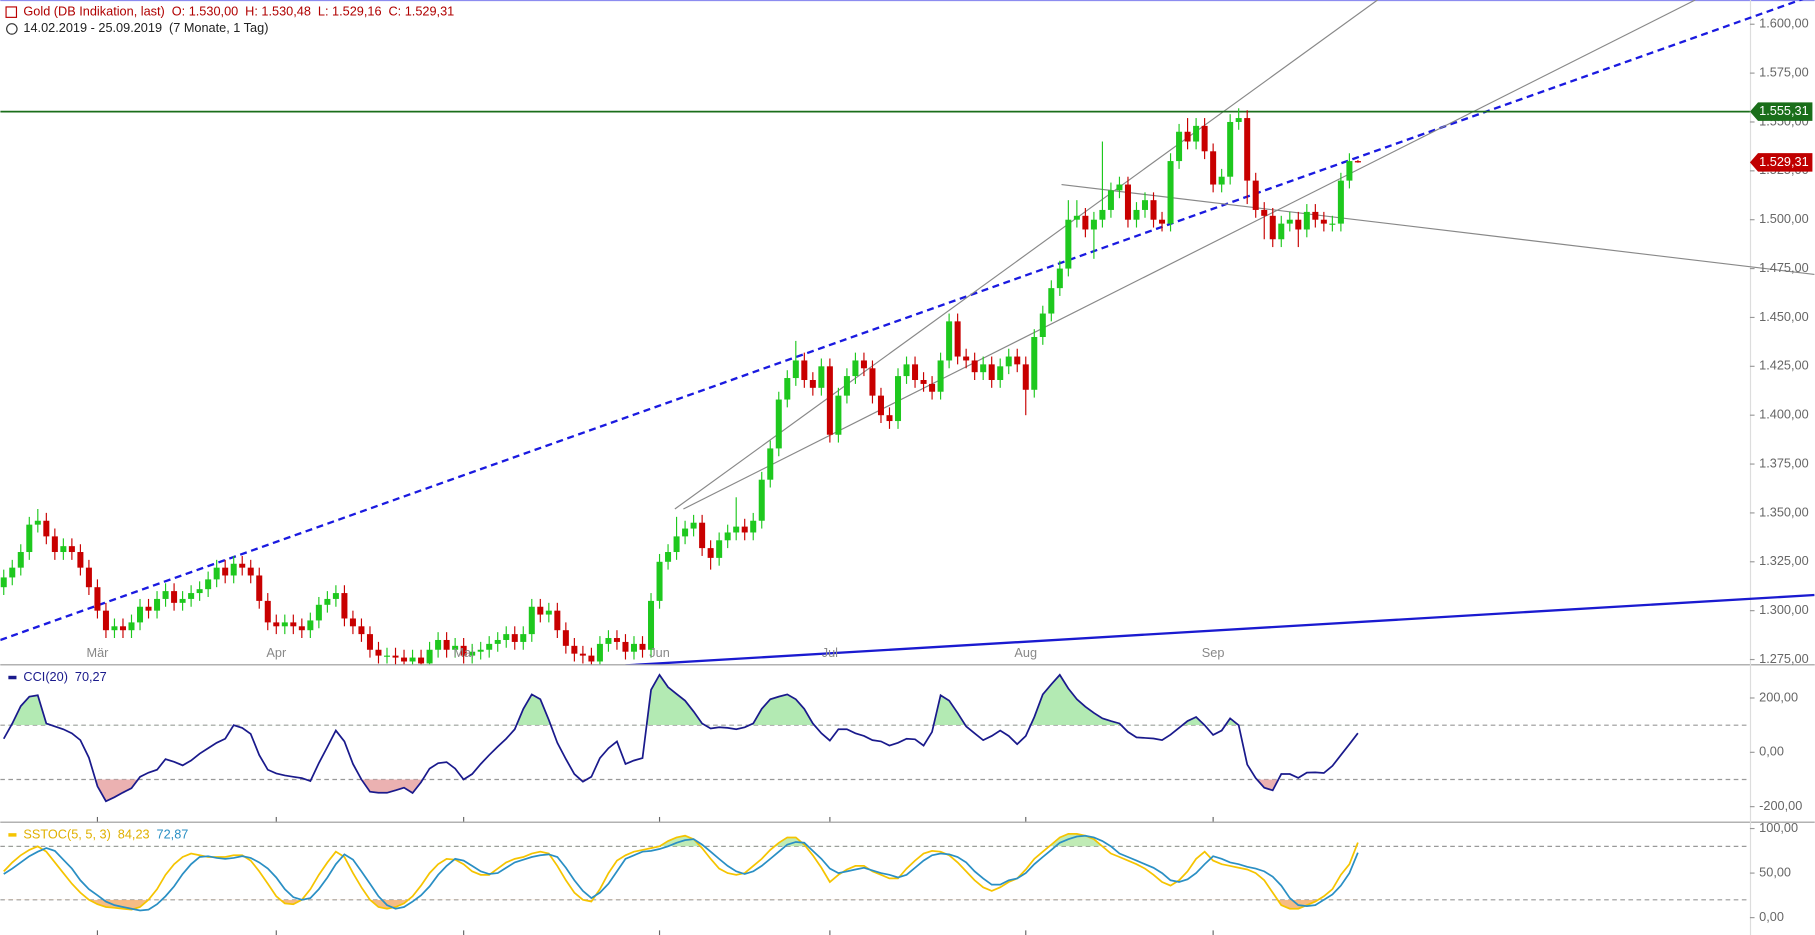  Describe the element at coordinates (276, 652) in the screenshot. I see `x-tick-label: Apr` at that location.